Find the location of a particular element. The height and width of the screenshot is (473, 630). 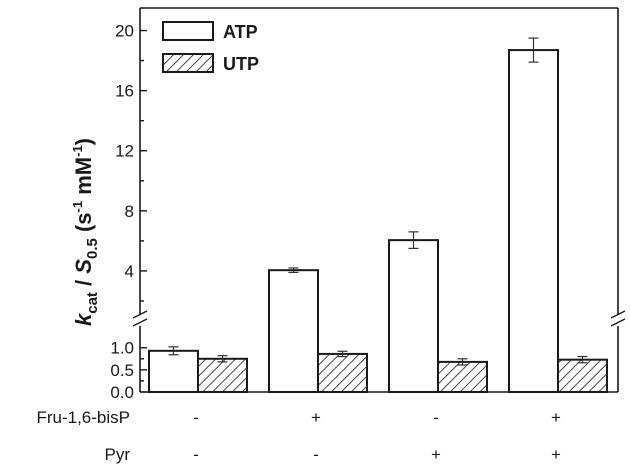

y-tick-label: 20 is located at coordinates (124, 31).